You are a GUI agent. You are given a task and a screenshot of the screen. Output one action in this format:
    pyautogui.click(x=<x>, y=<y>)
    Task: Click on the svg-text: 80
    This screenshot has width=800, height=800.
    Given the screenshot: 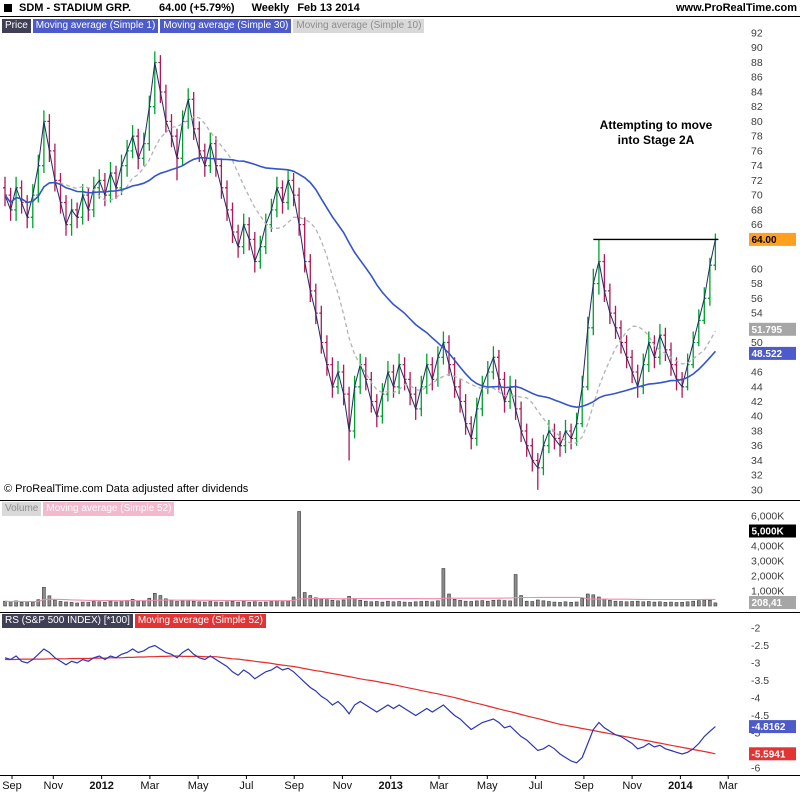 What is the action you would take?
    pyautogui.click(x=757, y=122)
    